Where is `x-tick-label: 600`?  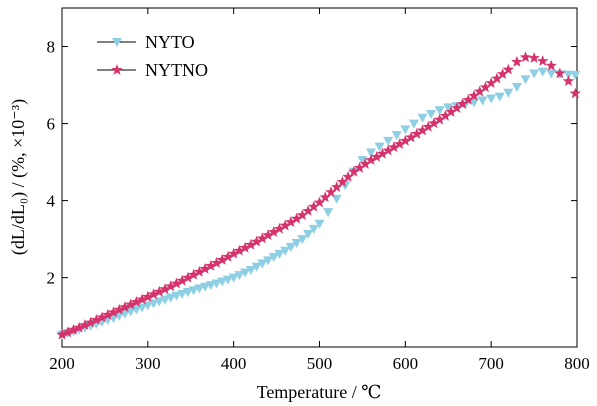
x-tick-label: 600 is located at coordinates (406, 363).